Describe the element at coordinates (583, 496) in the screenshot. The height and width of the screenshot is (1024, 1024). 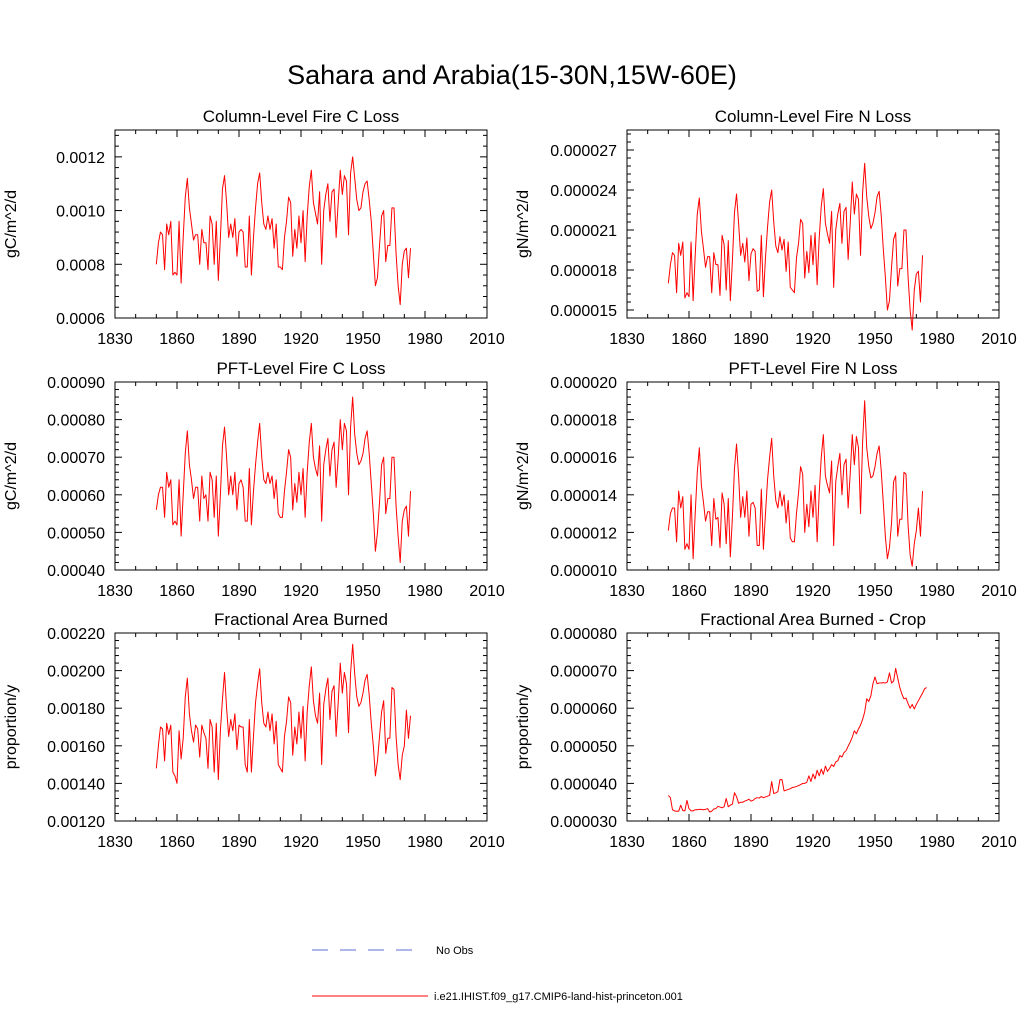
I see `y-tick-label: 0.000014` at that location.